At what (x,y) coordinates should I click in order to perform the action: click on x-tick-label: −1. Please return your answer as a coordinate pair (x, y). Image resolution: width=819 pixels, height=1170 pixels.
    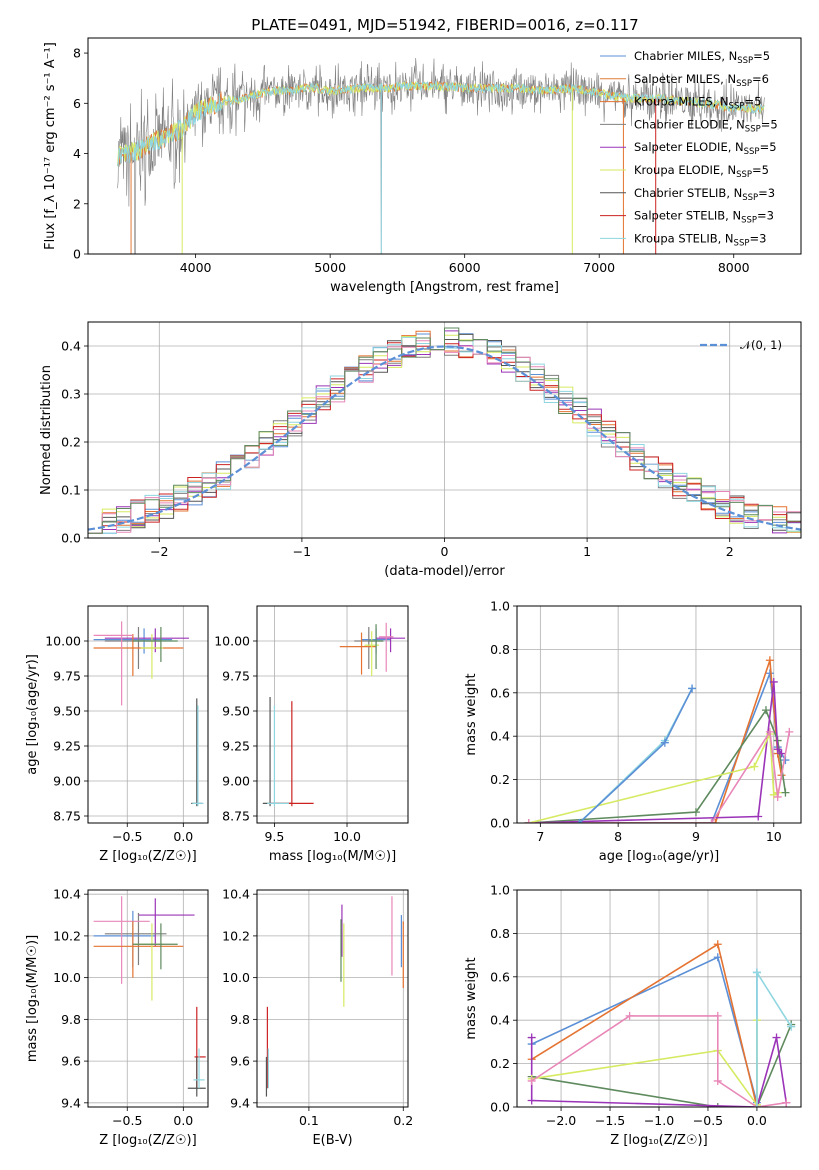
    Looking at the image, I should click on (302, 551).